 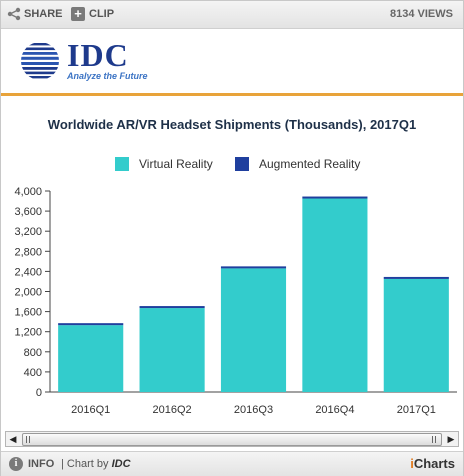 What do you see at coordinates (98, 55) in the screenshot?
I see `logo-wordmark: IDC` at bounding box center [98, 55].